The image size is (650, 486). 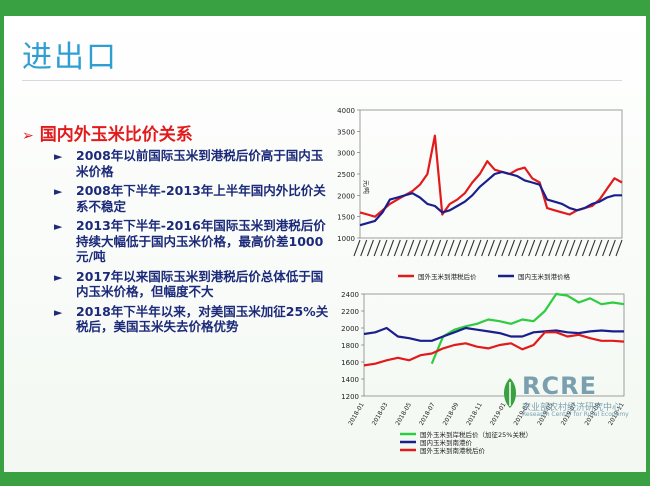 What do you see at coordinates (200, 163) in the screenshot?
I see `bullet-text: 2008年以前国际玉米到港税后价高于国内玉米价格` at bounding box center [200, 163].